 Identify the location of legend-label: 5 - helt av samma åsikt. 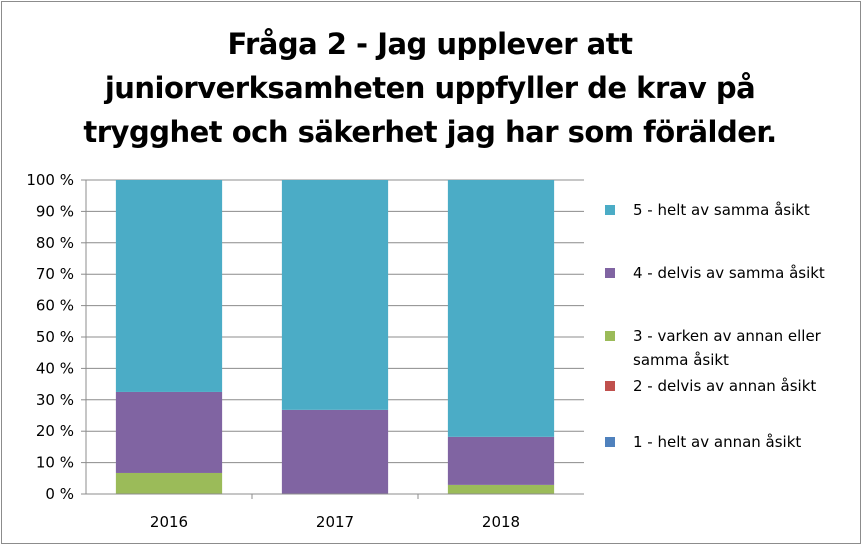
(721, 210).